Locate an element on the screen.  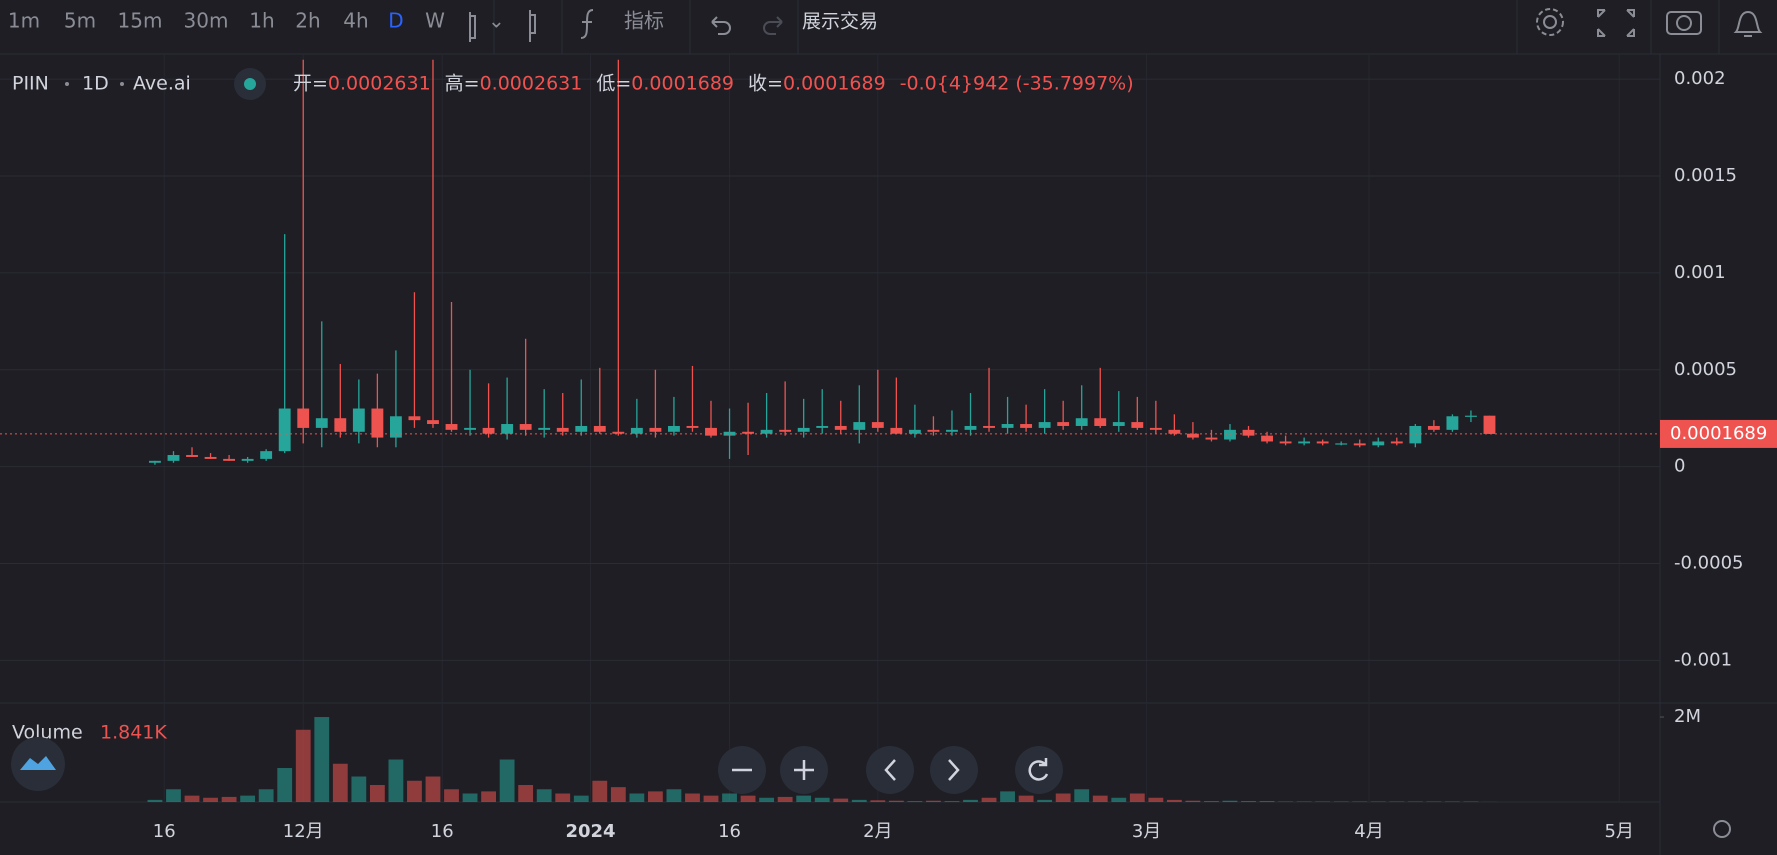
scroll-right-icon is located at coordinates (954, 770).